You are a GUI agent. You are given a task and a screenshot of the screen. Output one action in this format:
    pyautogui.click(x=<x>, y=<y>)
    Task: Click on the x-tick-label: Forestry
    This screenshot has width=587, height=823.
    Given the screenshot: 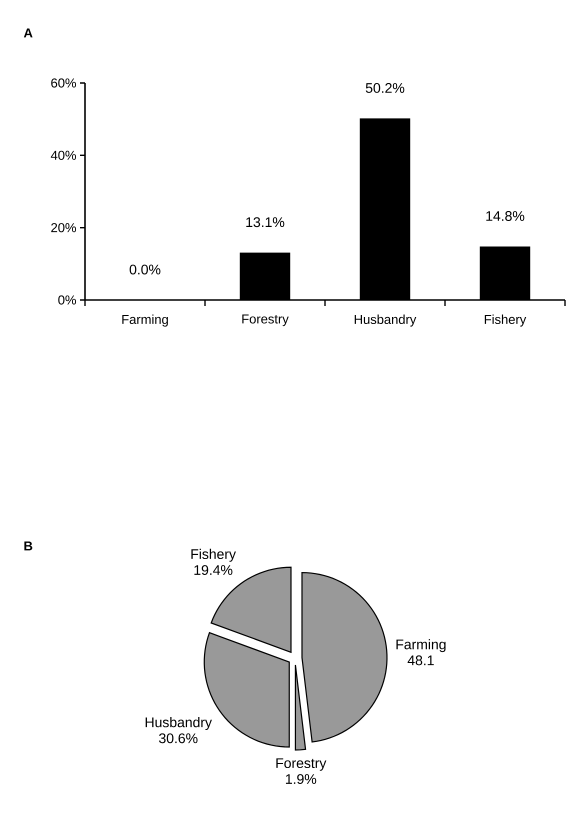 What is the action you would take?
    pyautogui.click(x=265, y=320)
    